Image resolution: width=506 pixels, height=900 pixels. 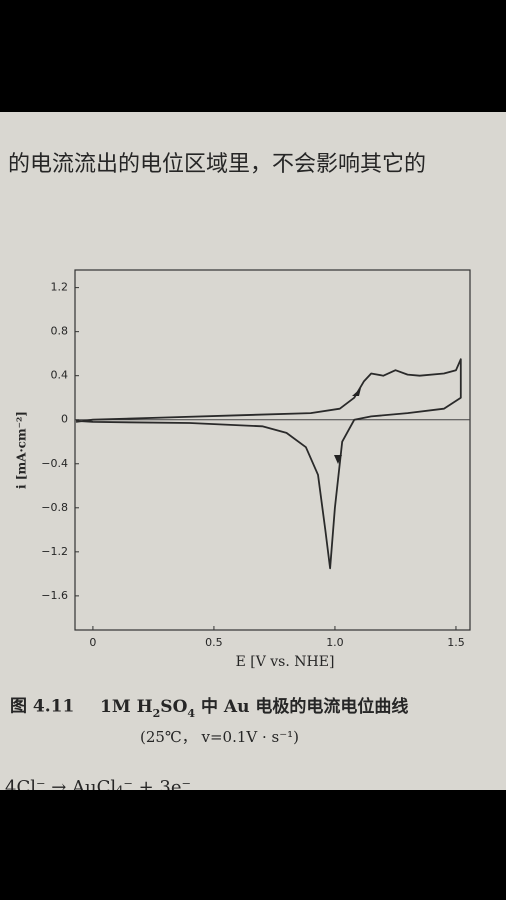 I want to click on x-tick-label: 0, so click(x=92, y=642).